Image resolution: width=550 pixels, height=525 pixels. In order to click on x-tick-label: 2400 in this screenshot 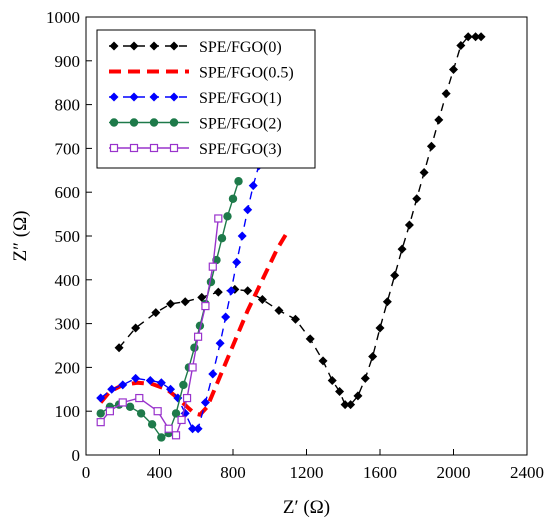, I will do `click(527, 472)`.